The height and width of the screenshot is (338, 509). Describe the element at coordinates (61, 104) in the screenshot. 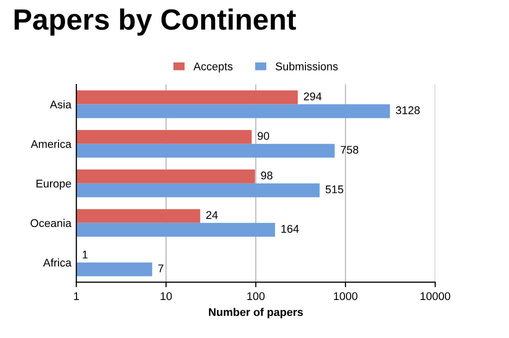

I see `y-tick-label: Asia` at that location.